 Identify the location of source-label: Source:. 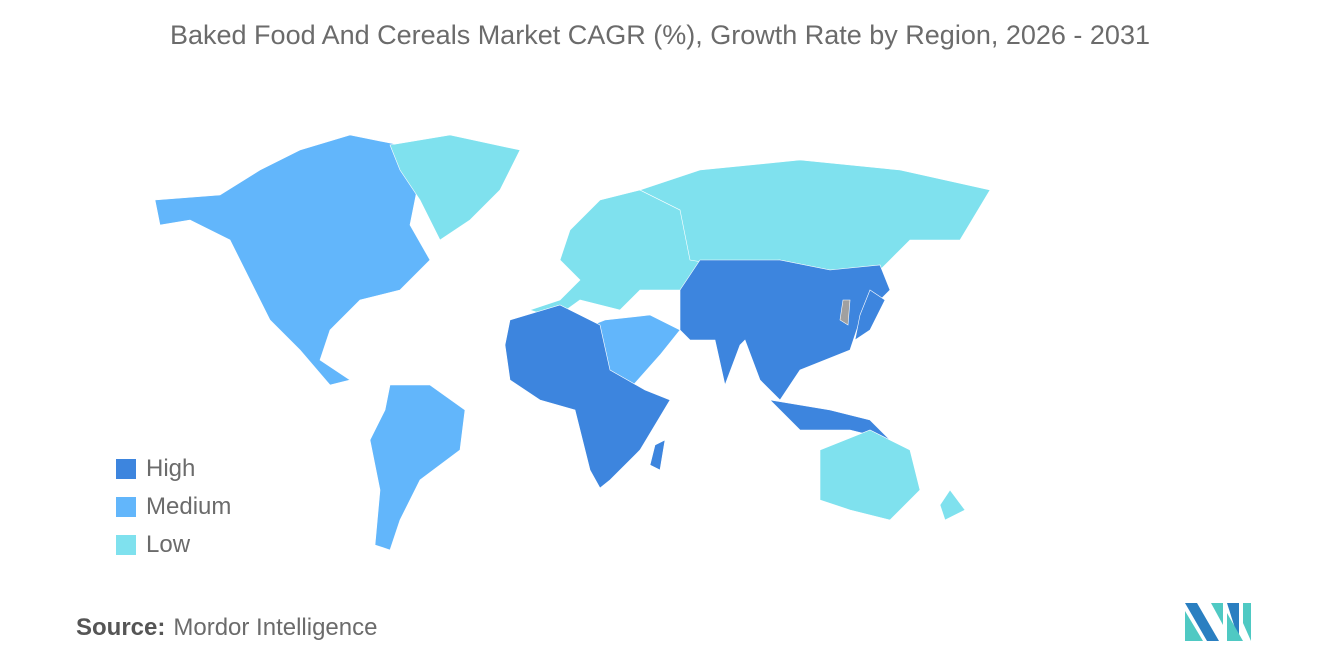
(121, 627).